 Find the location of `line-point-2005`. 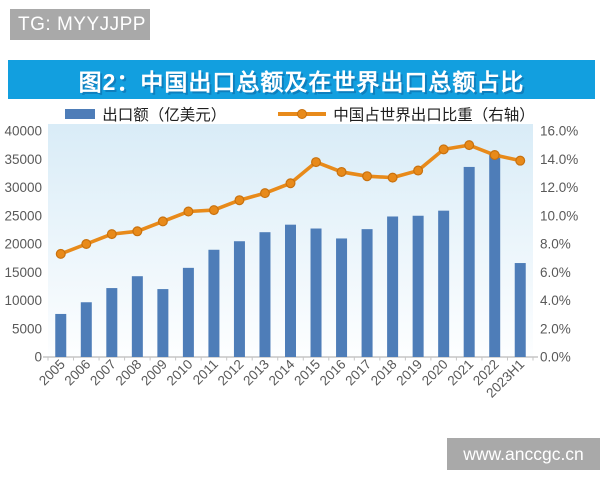

line-point-2005 is located at coordinates (60, 253).